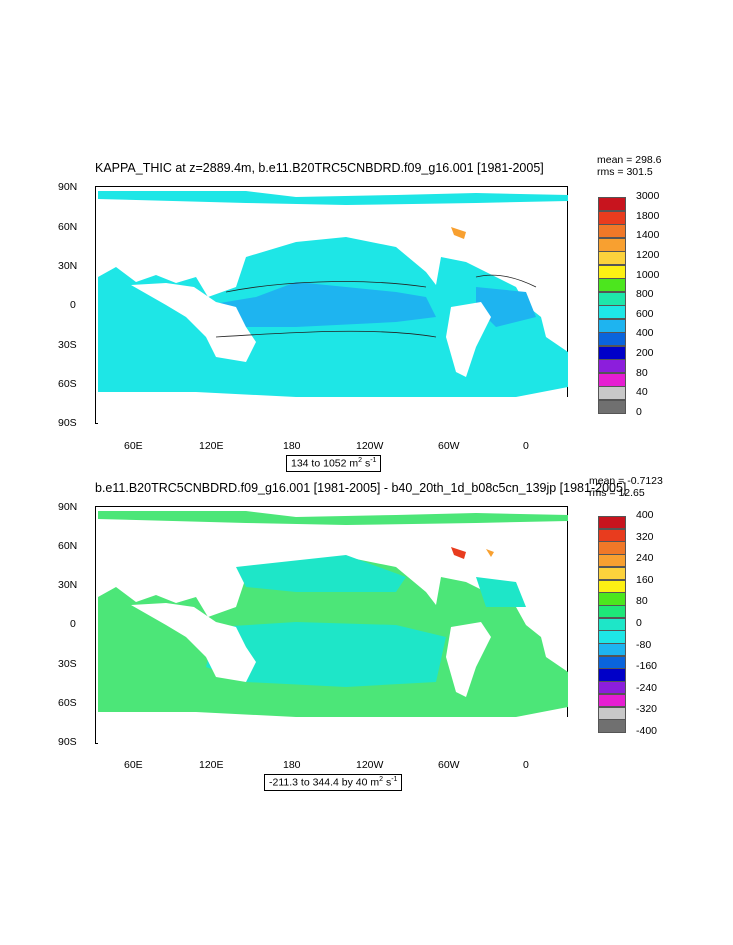 The image size is (733, 945). What do you see at coordinates (626, 481) in the screenshot?
I see `panel-2-mean: mean = -0.7123` at bounding box center [626, 481].